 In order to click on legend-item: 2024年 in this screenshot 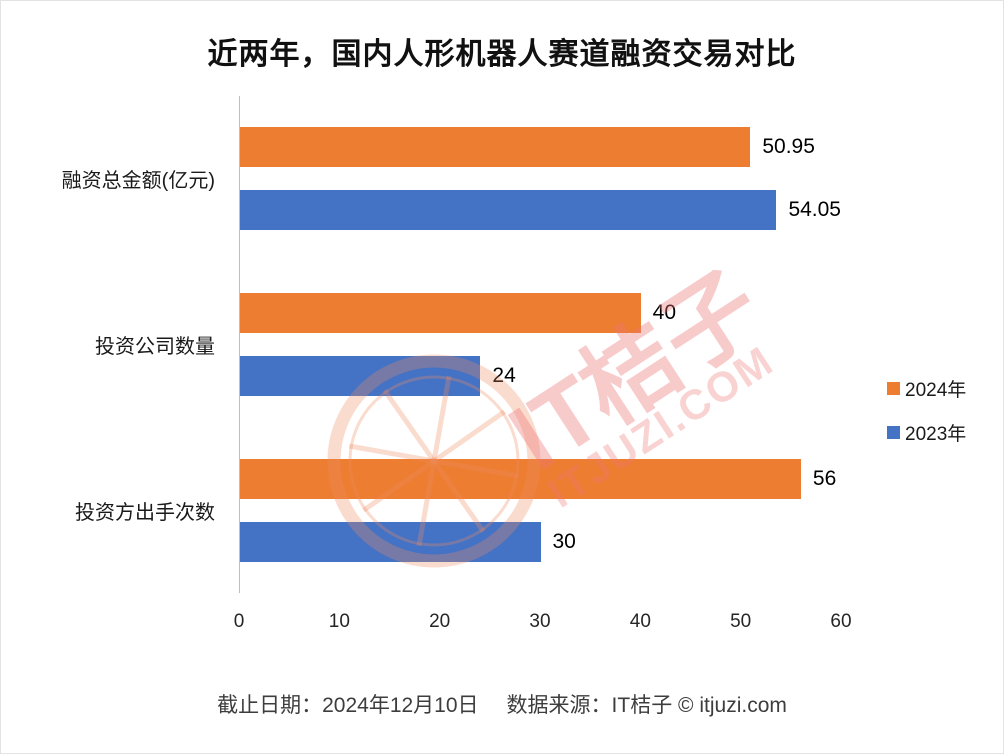, I will do `click(926, 388)`.